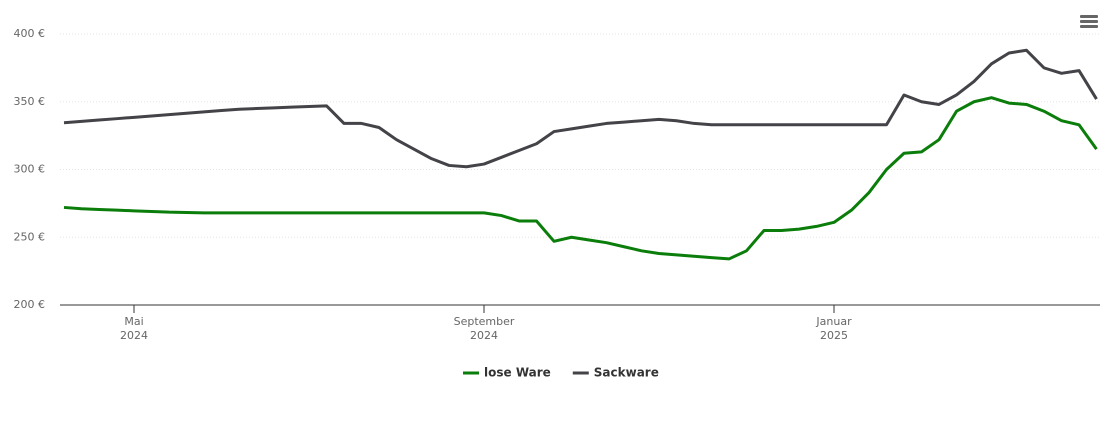 Image resolution: width=1110 pixels, height=423 pixels. Describe the element at coordinates (30, 169) in the screenshot. I see `y-tick-label: 300 €` at that location.